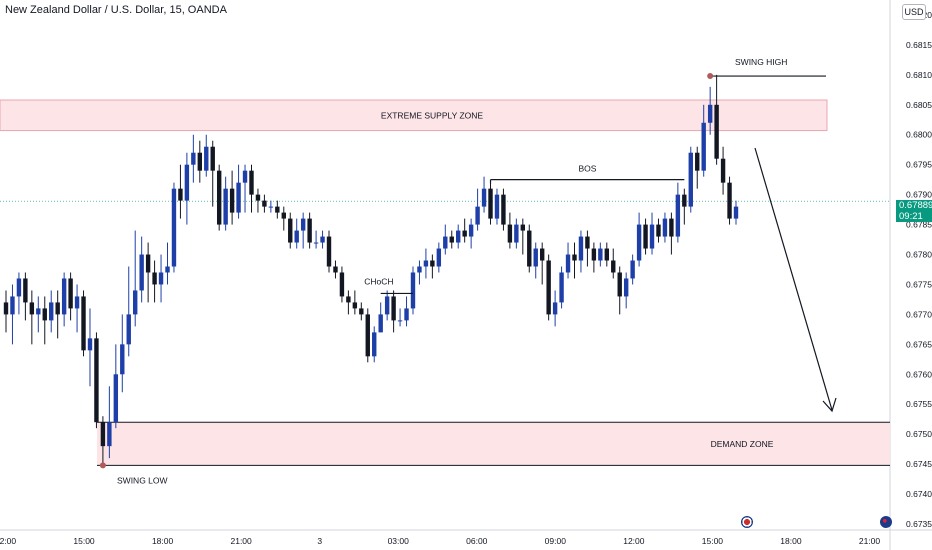 The image size is (932, 550). I want to click on swing-high-label: SWING HIGH, so click(761, 62).